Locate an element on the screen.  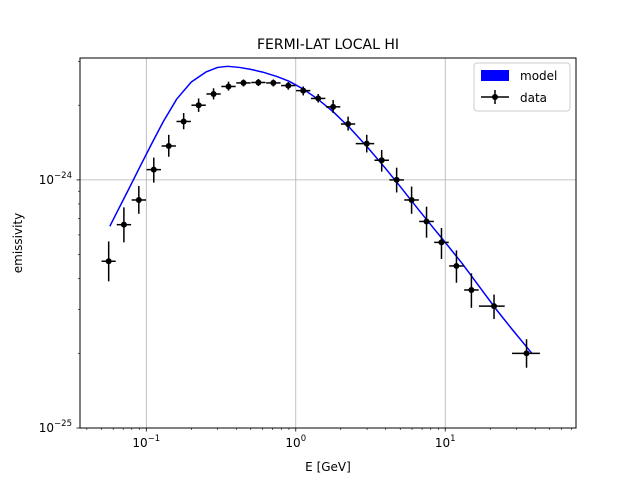
x-axis-label: E [GeV] is located at coordinates (328, 467).